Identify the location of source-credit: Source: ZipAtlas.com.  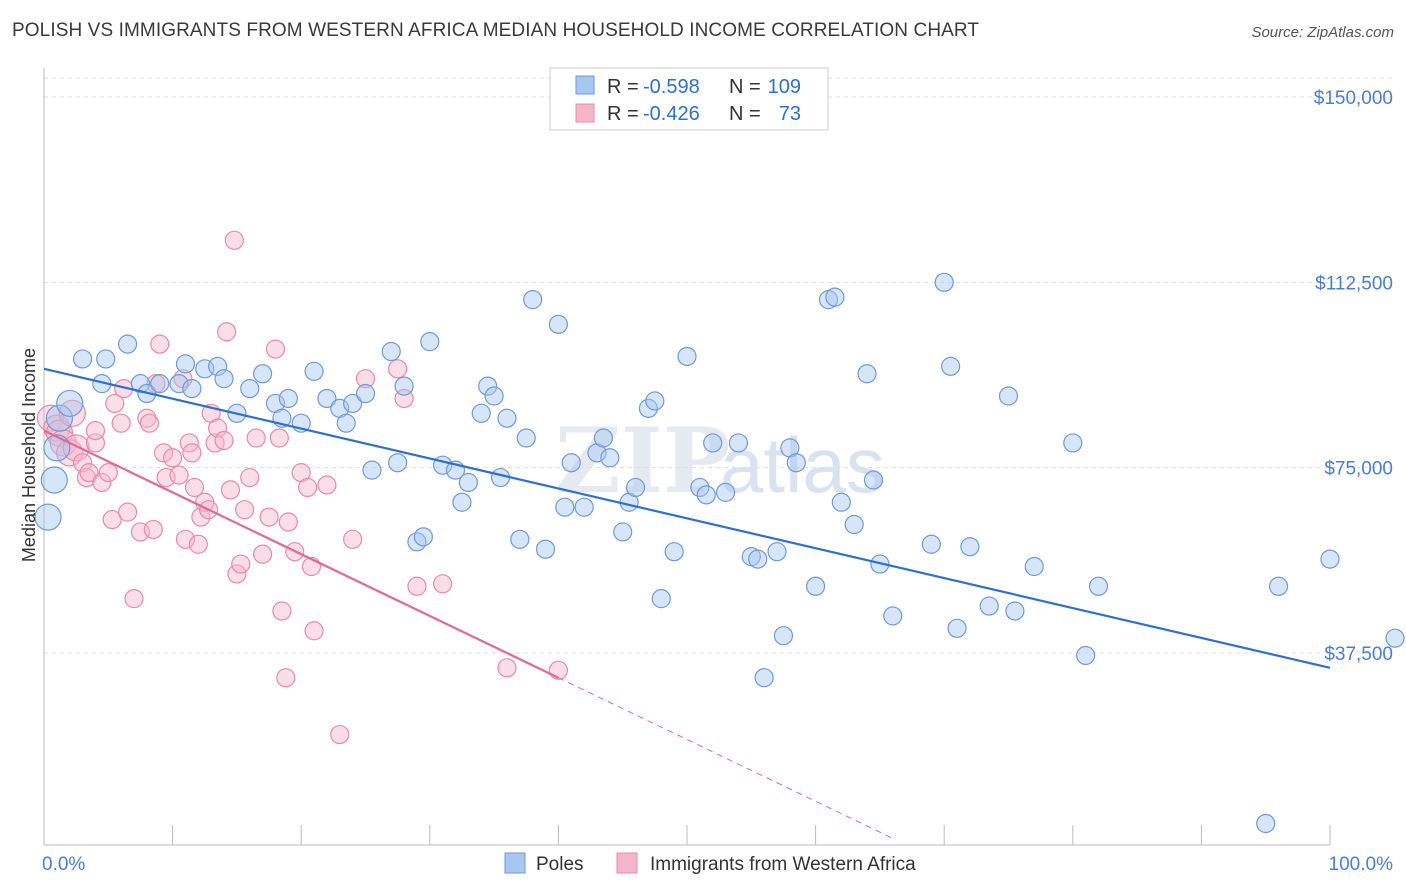
(1322, 32).